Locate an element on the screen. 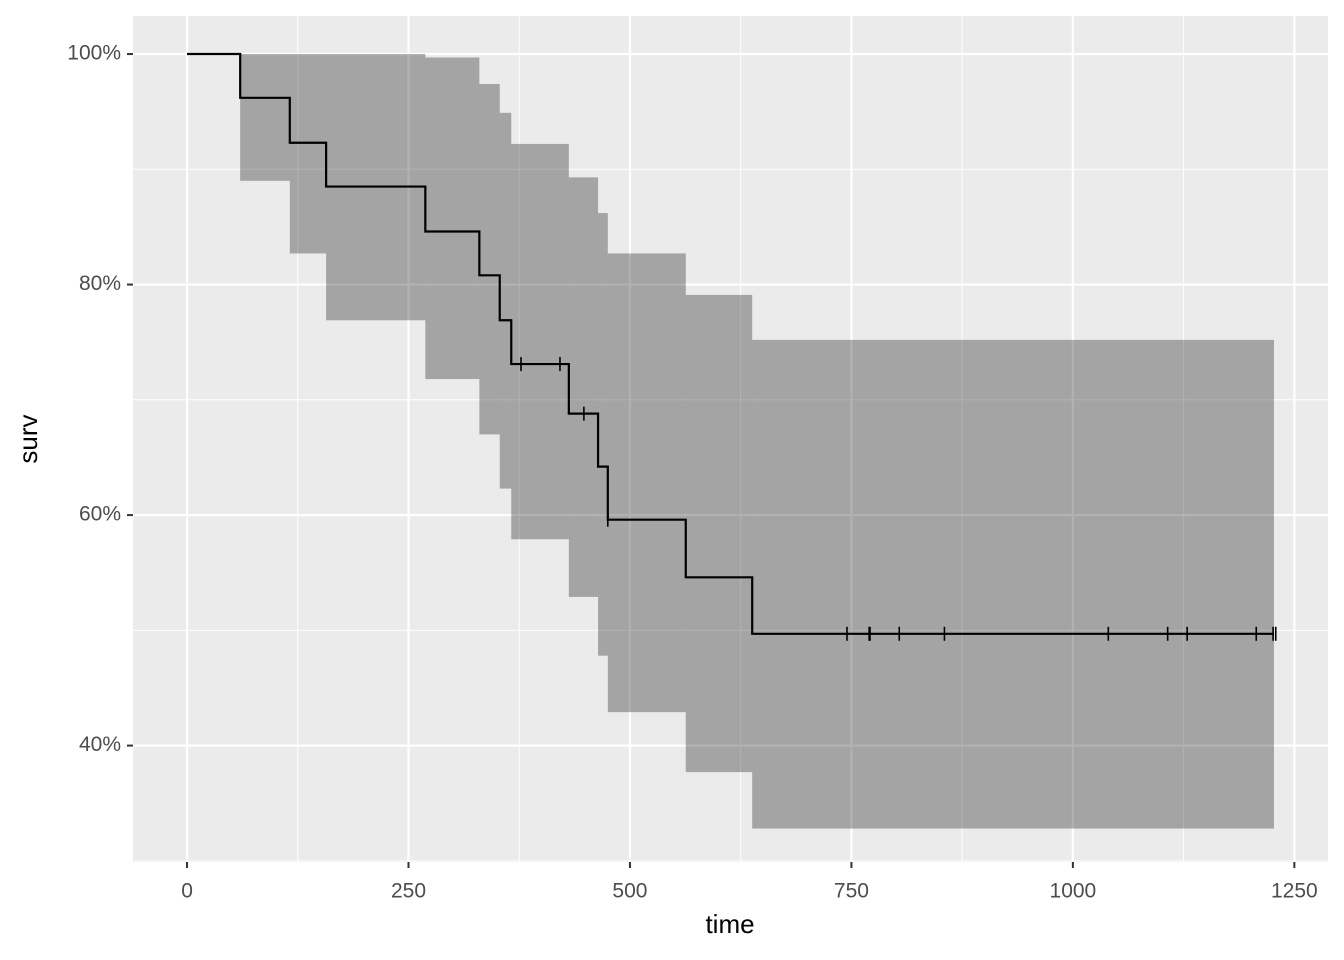  x-tick-label: 1250 is located at coordinates (1294, 891).